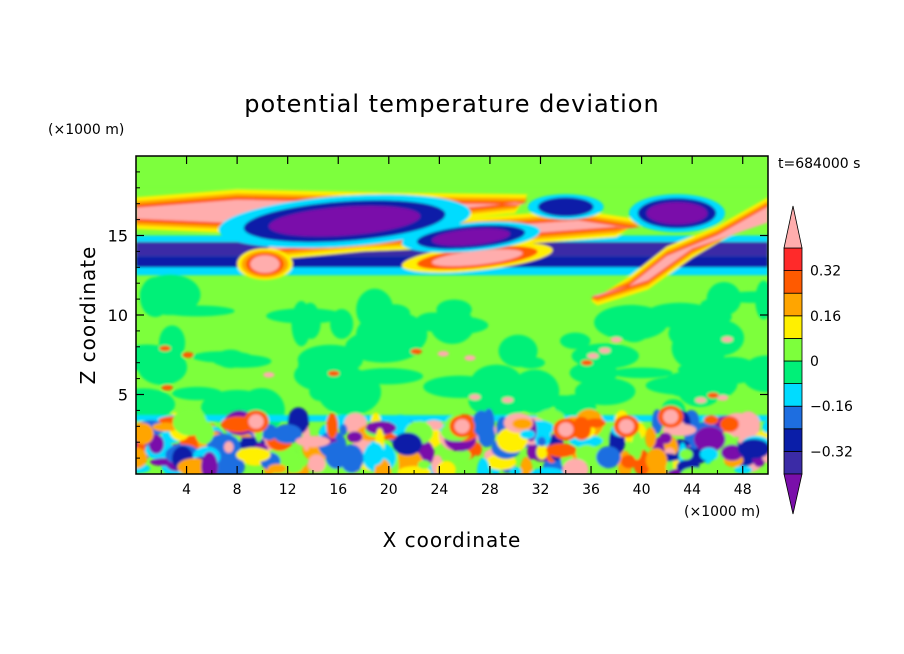 The width and height of the screenshot is (904, 654). I want to click on time-label: t=684000 s, so click(819, 164).